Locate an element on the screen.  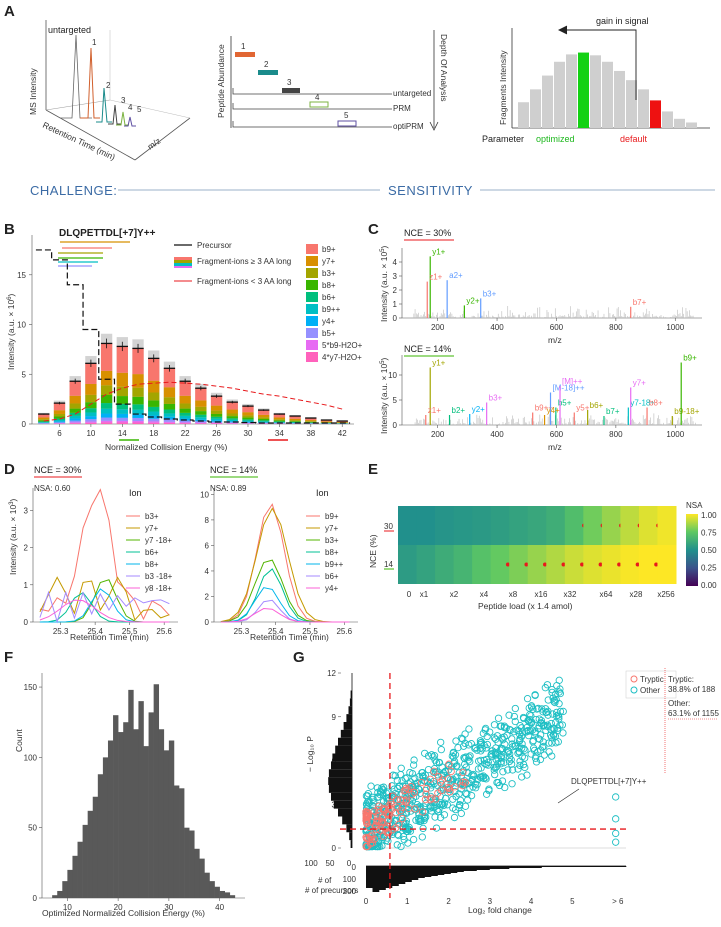
e-legend-tick: 0.75 is located at coordinates (709, 533).